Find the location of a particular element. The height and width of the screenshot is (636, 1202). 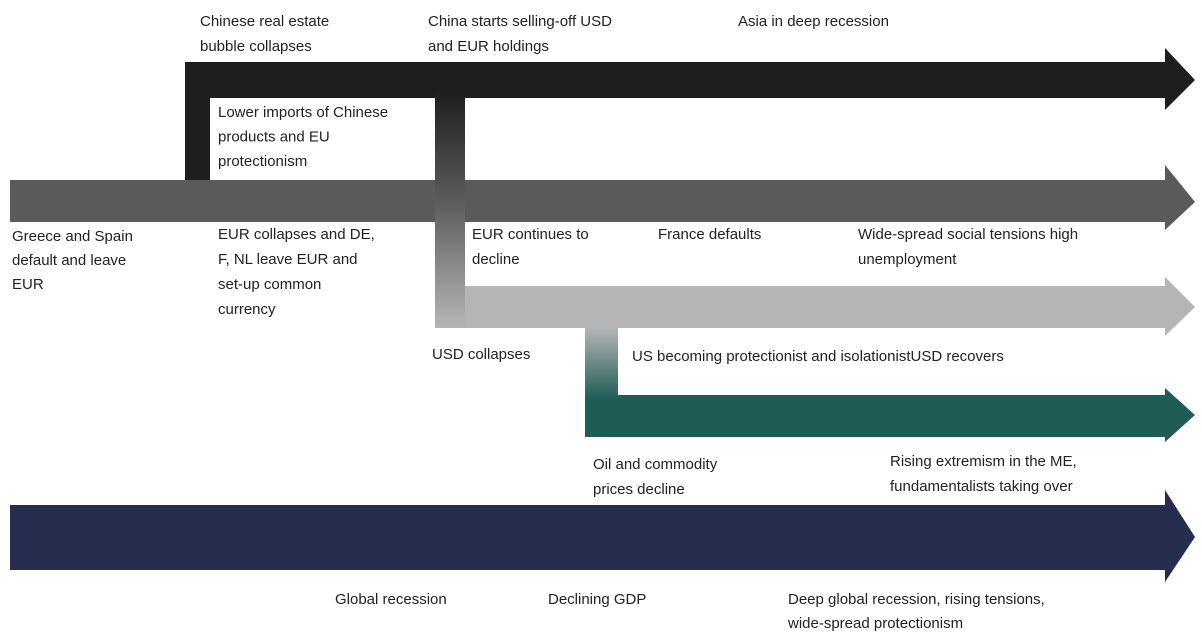

label: Chinese real estate is located at coordinates (264, 21).